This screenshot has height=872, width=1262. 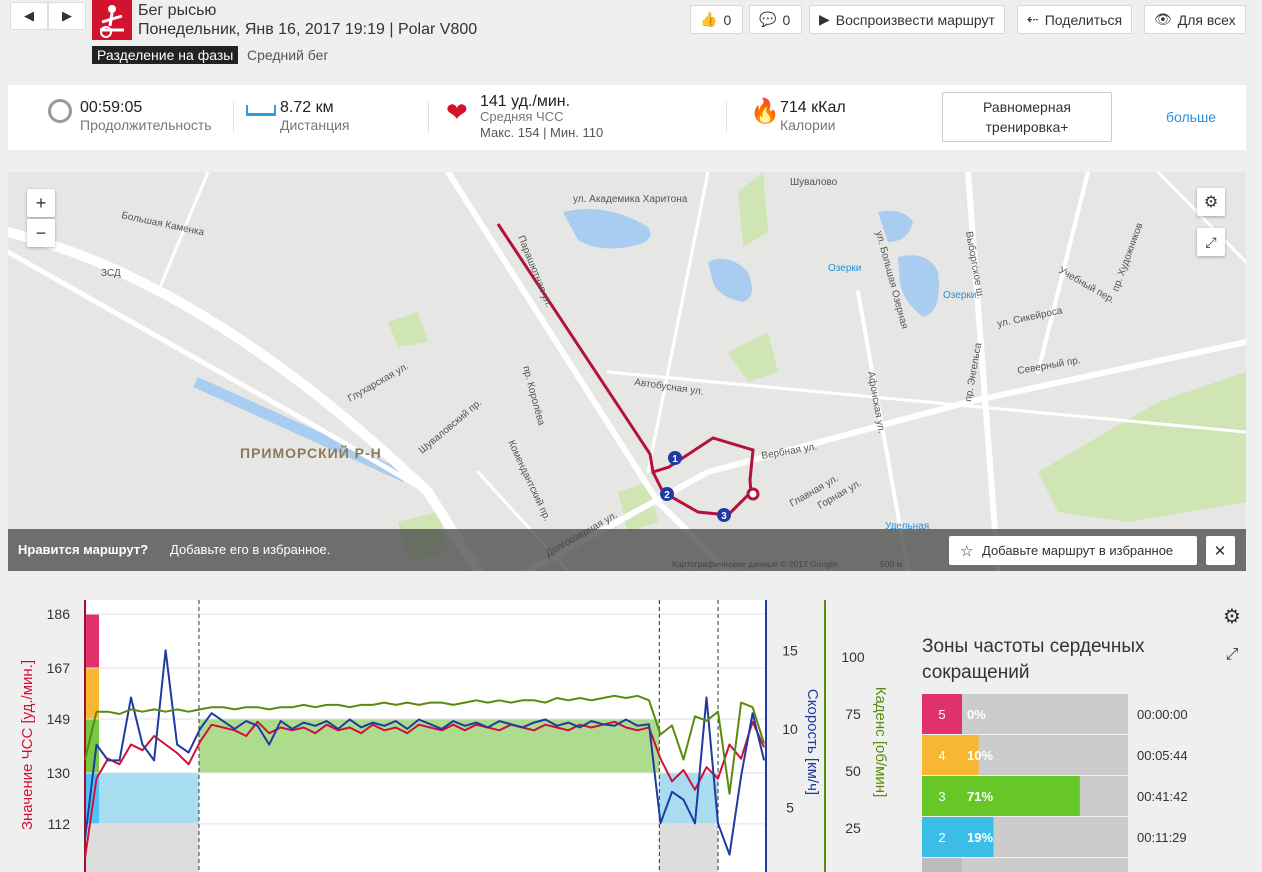 What do you see at coordinates (165, 55) in the screenshot?
I see `phase-tag: Разделение на фазы` at bounding box center [165, 55].